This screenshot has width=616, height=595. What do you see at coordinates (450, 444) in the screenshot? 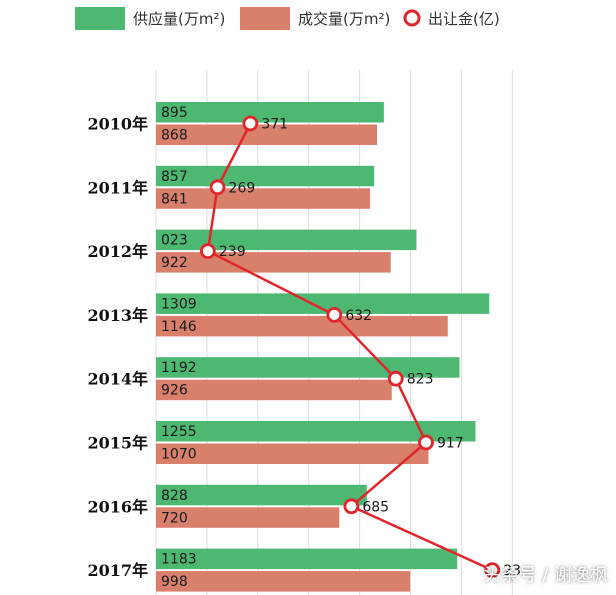
I see `land-fee-value-label: 917` at bounding box center [450, 444].